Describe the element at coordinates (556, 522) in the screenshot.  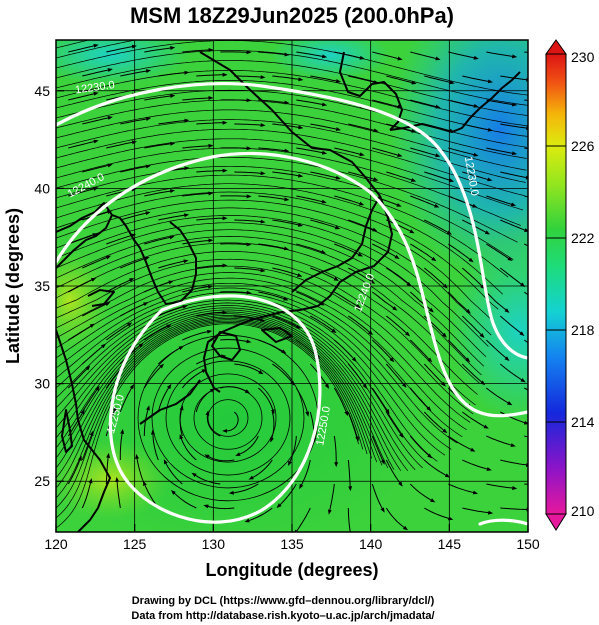
I see `colorbar-min-arrow` at that location.